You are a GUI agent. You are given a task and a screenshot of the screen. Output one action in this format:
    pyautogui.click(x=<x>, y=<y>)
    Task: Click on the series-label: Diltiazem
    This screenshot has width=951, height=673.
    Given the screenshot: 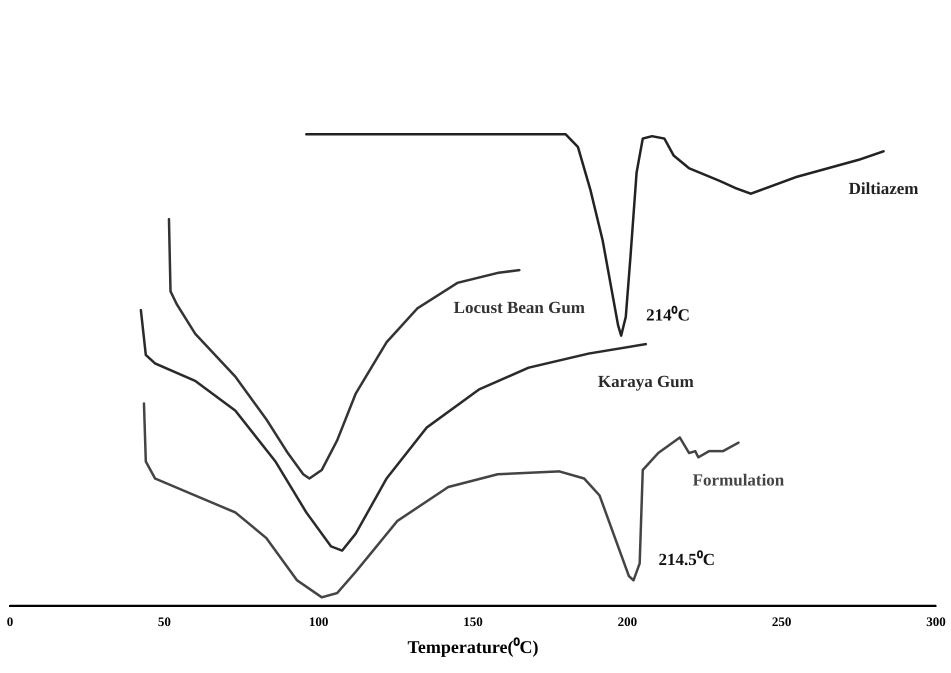 What is the action you would take?
    pyautogui.click(x=883, y=188)
    